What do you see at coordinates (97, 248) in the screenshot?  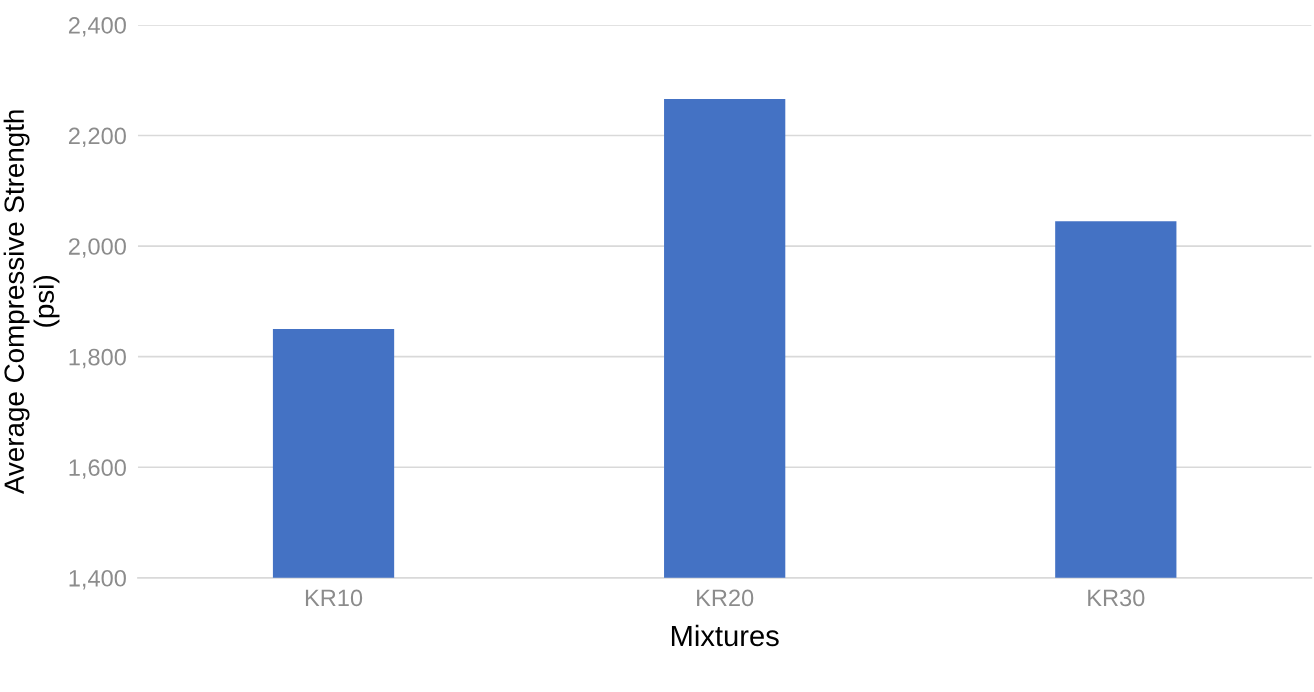 I see `y-tick-label: 2,000` at bounding box center [97, 248].